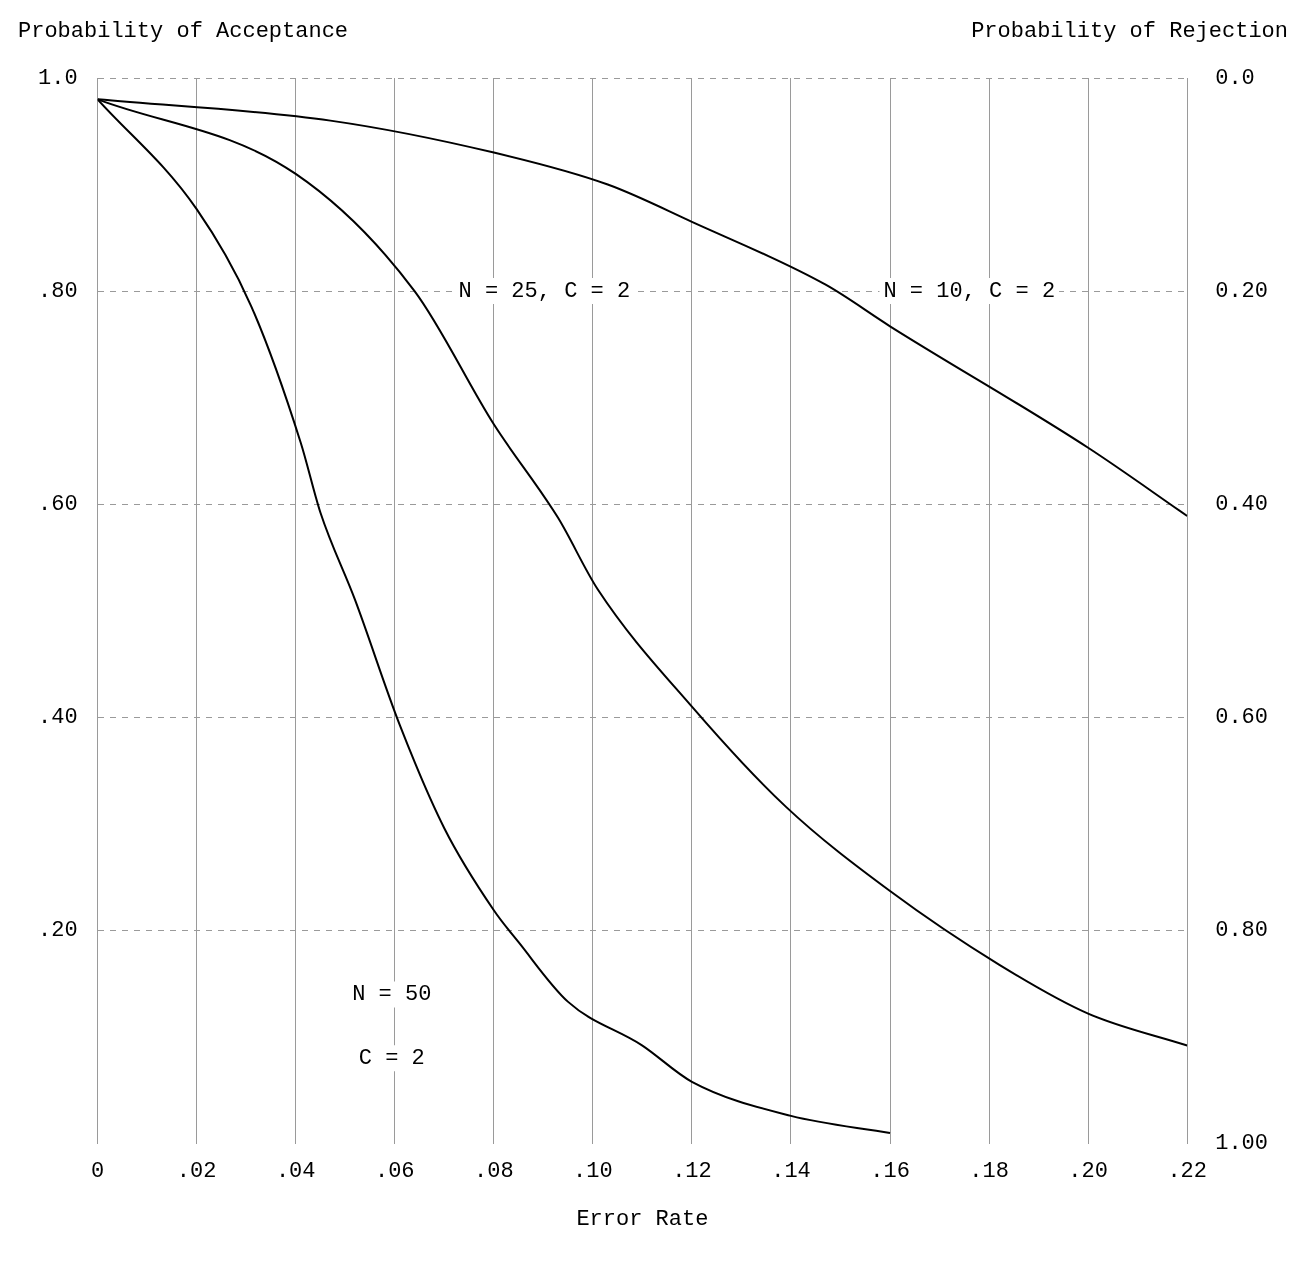  Describe the element at coordinates (58, 931) in the screenshot. I see `y-tick-label: .20` at that location.